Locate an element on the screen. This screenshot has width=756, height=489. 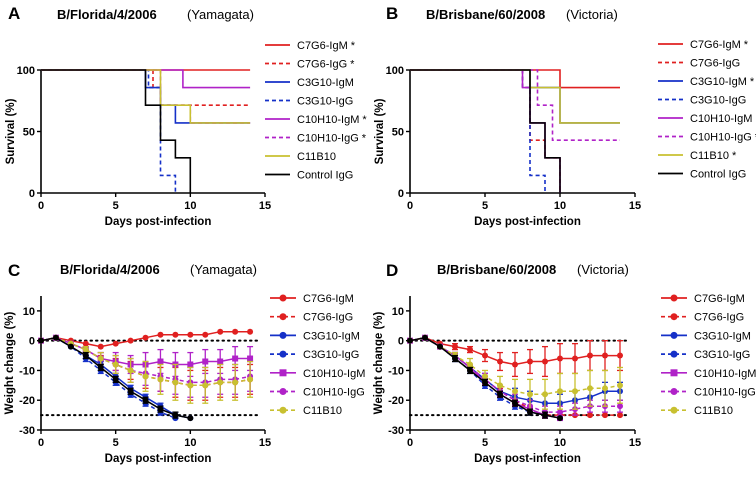
legend-item-b-c10h10-igg: C10H10-IgG * is located at coordinates (707, 138).